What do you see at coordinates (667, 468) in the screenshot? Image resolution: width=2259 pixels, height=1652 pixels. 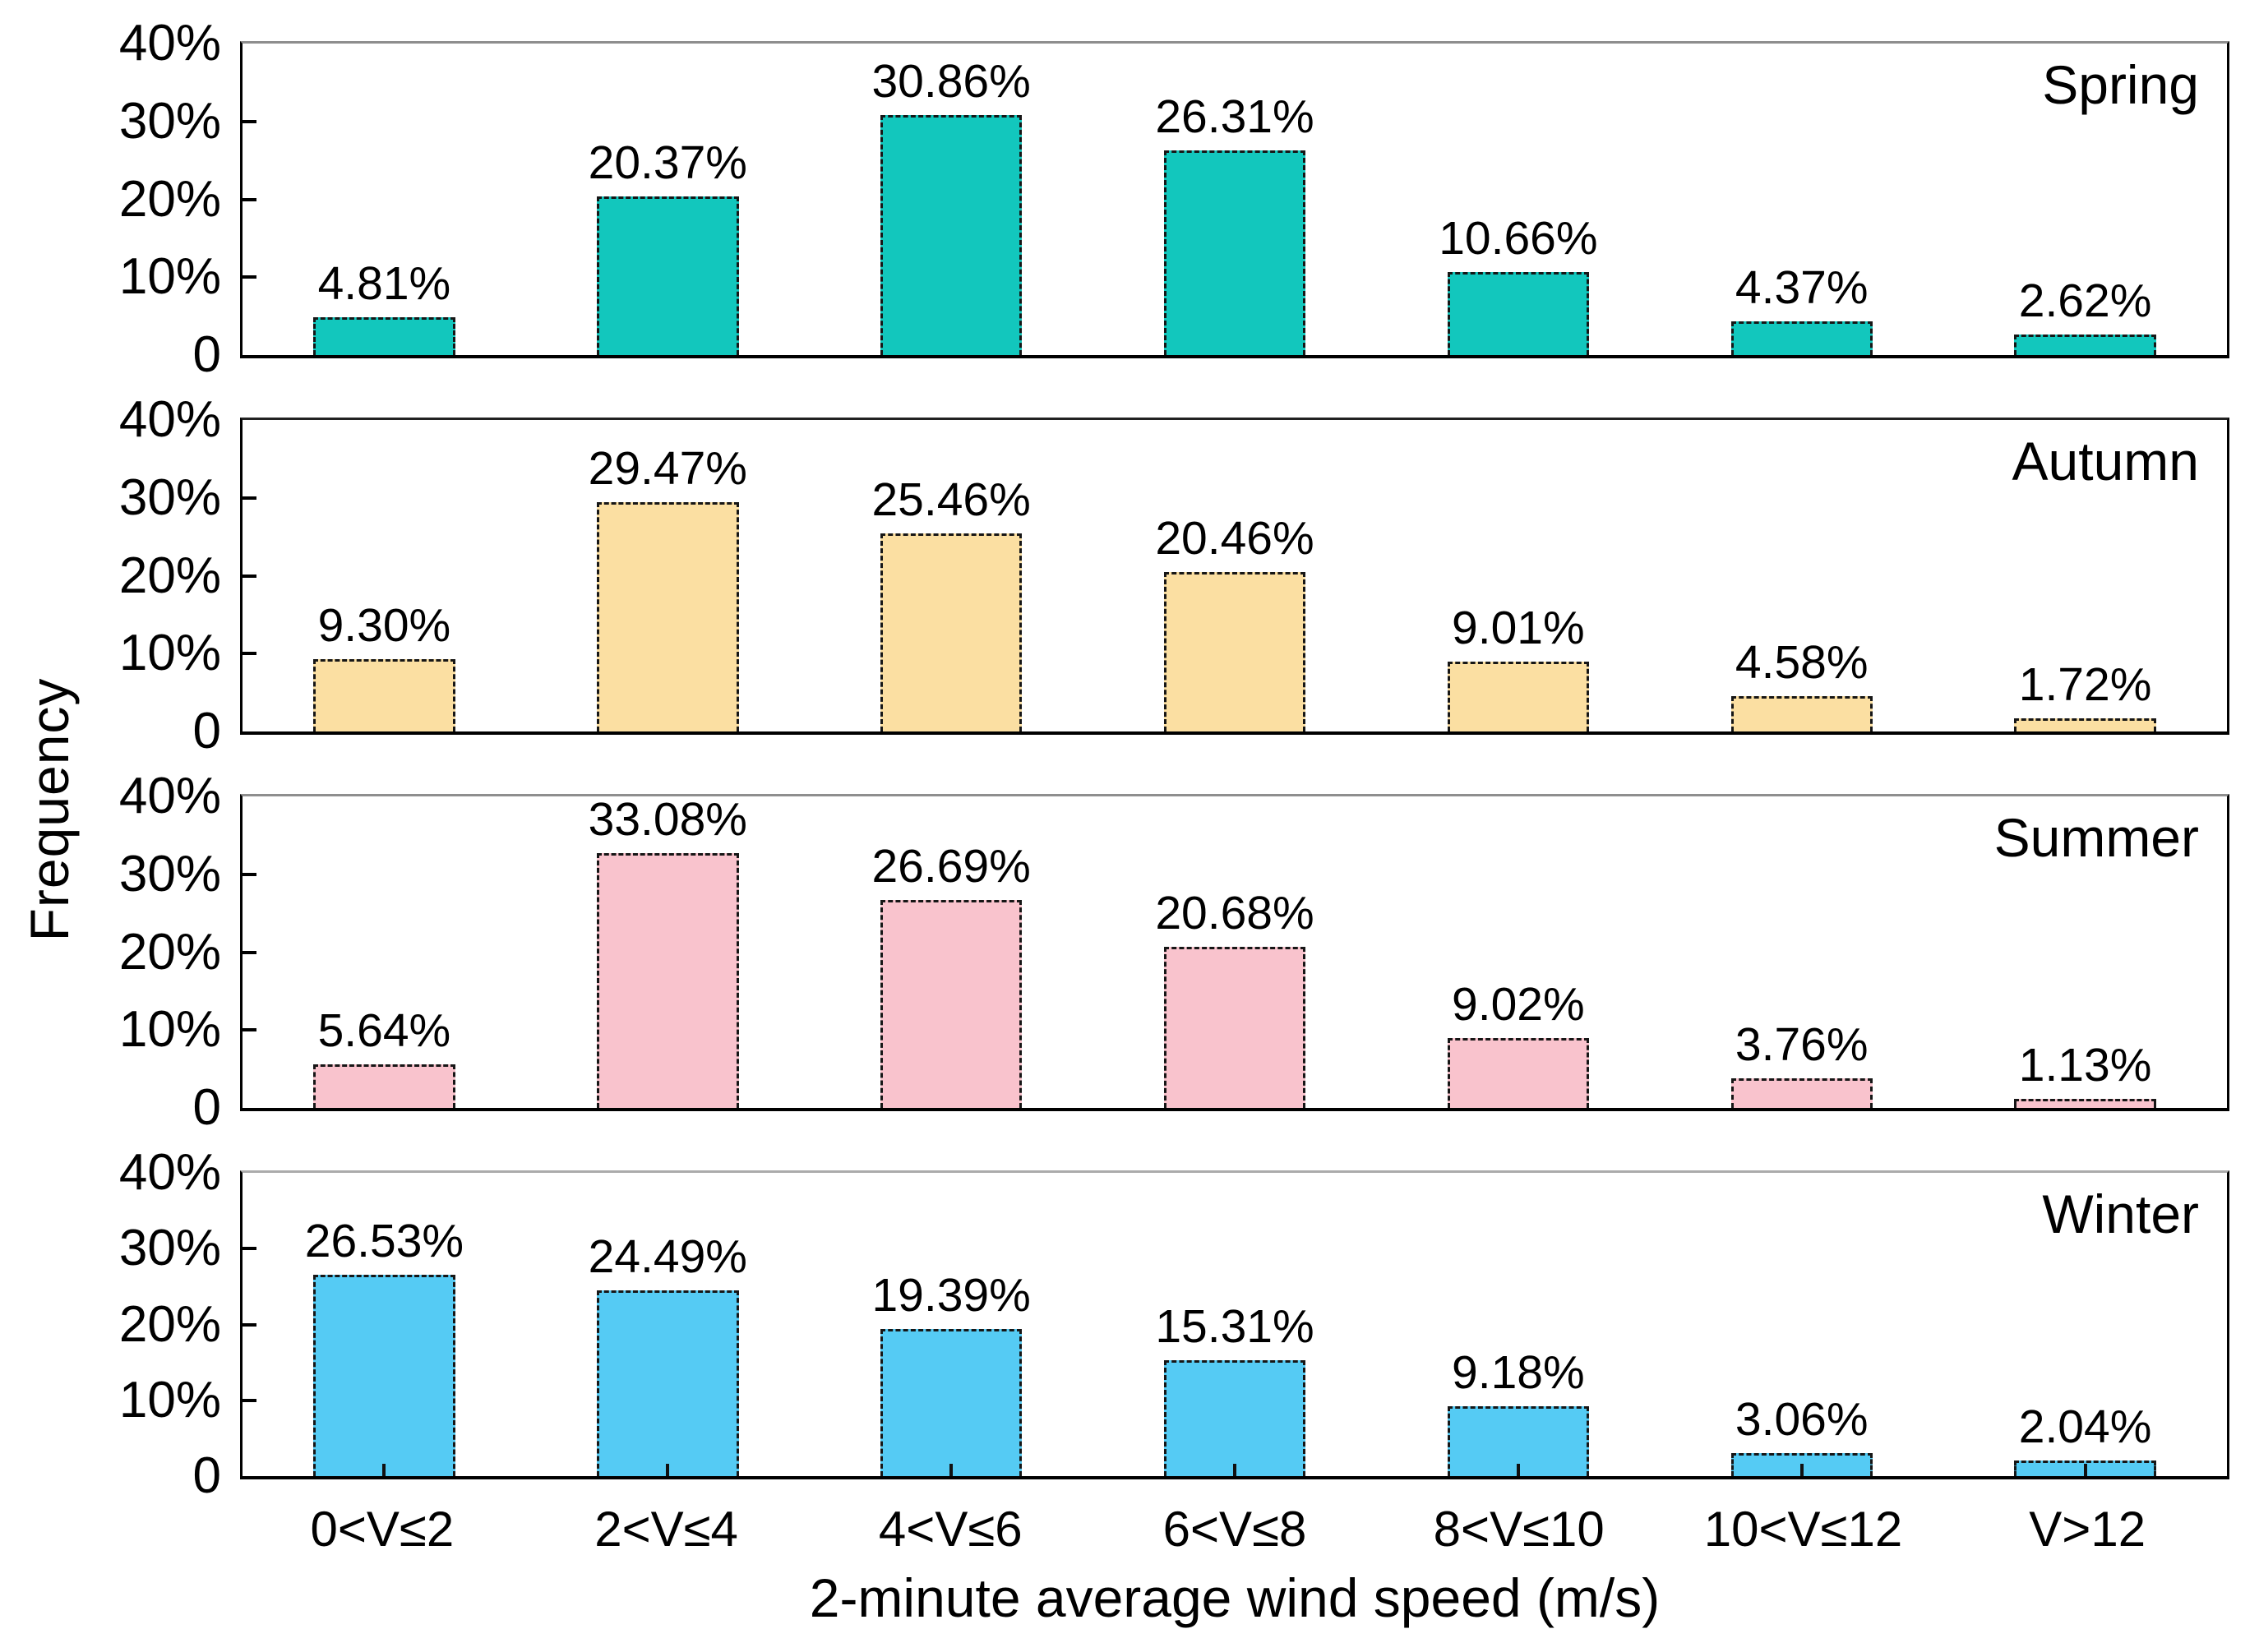 I see `bar-value-label: 29.47%` at bounding box center [667, 468].